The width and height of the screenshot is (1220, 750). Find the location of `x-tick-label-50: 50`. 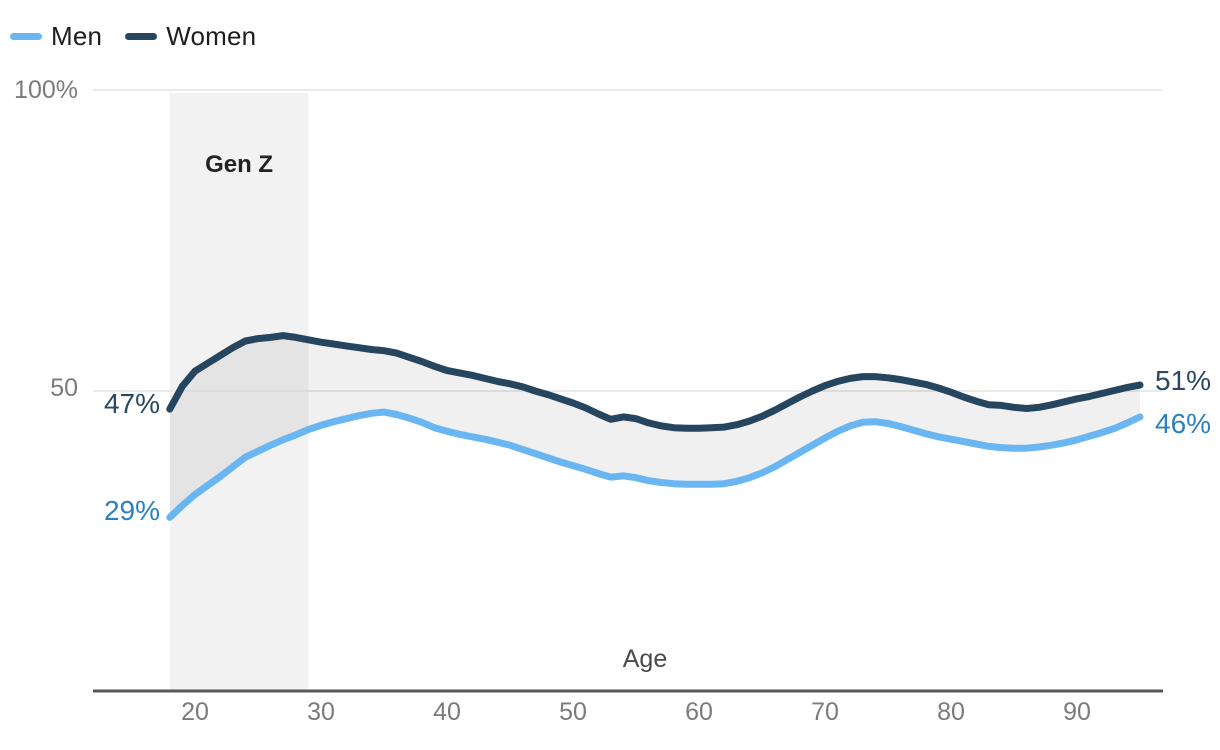

x-tick-label-50: 50 is located at coordinates (573, 712).